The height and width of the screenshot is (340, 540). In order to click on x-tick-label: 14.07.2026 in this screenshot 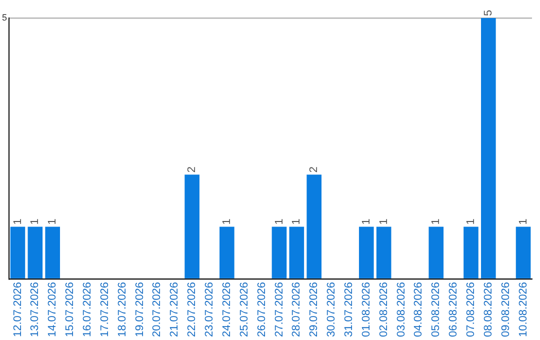, I will do `click(52, 310)`.